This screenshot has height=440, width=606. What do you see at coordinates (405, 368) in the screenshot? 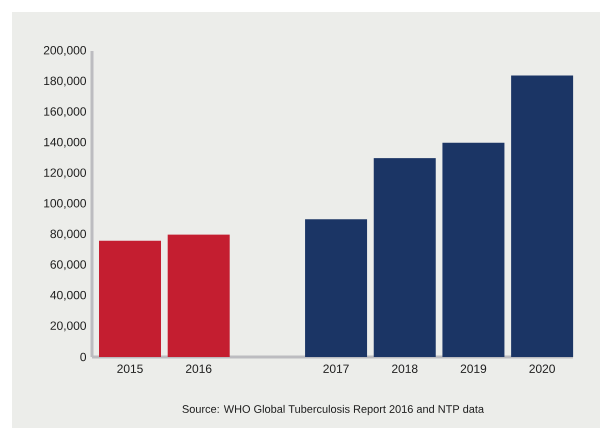
I see `x-tick-label: 2018` at bounding box center [405, 368].